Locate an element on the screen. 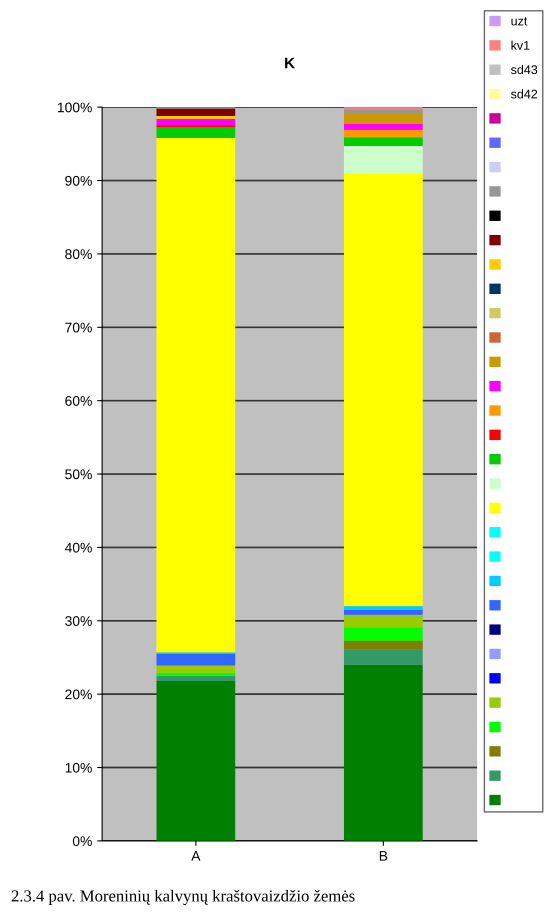 This screenshot has height=916, width=549. text: 2.3.4 pav. Moreninių kalvynų kraštovaizdžio žemės is located at coordinates (183, 898).